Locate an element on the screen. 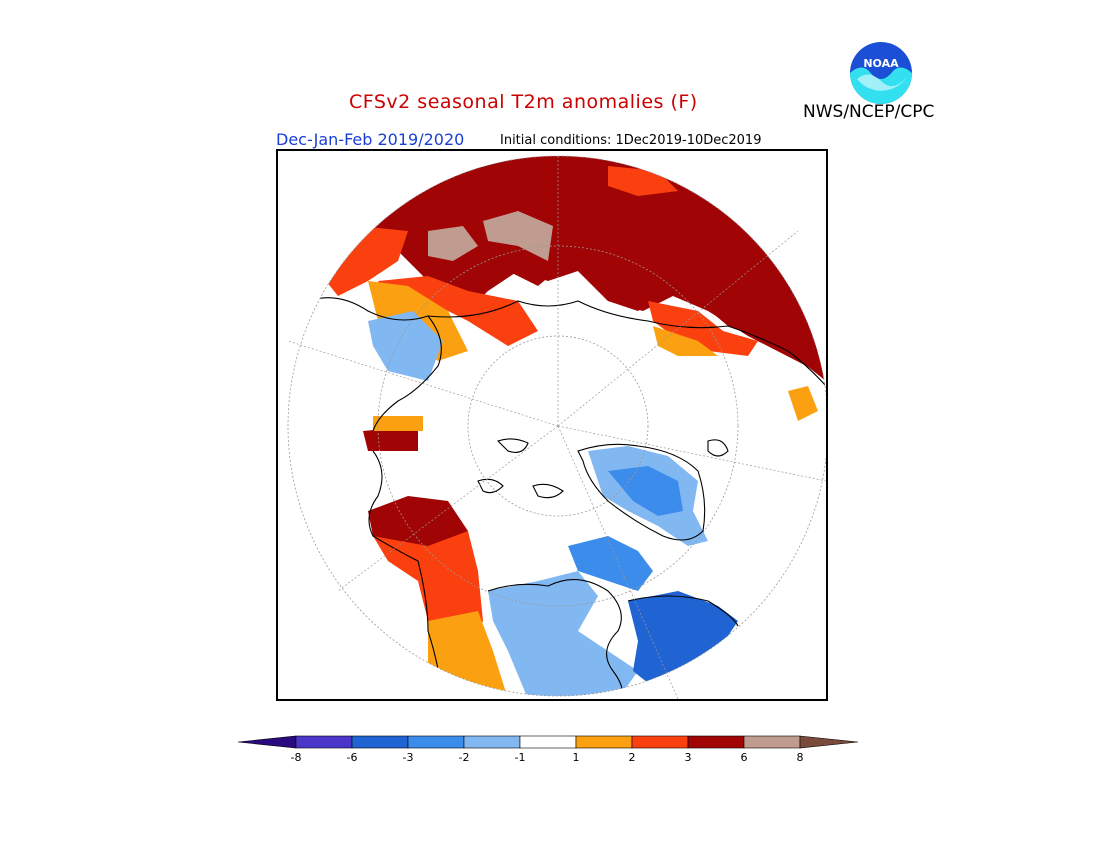 This screenshot has width=1100, height=850. agency-label: NWS/NCEP/CPC is located at coordinates (869, 112).